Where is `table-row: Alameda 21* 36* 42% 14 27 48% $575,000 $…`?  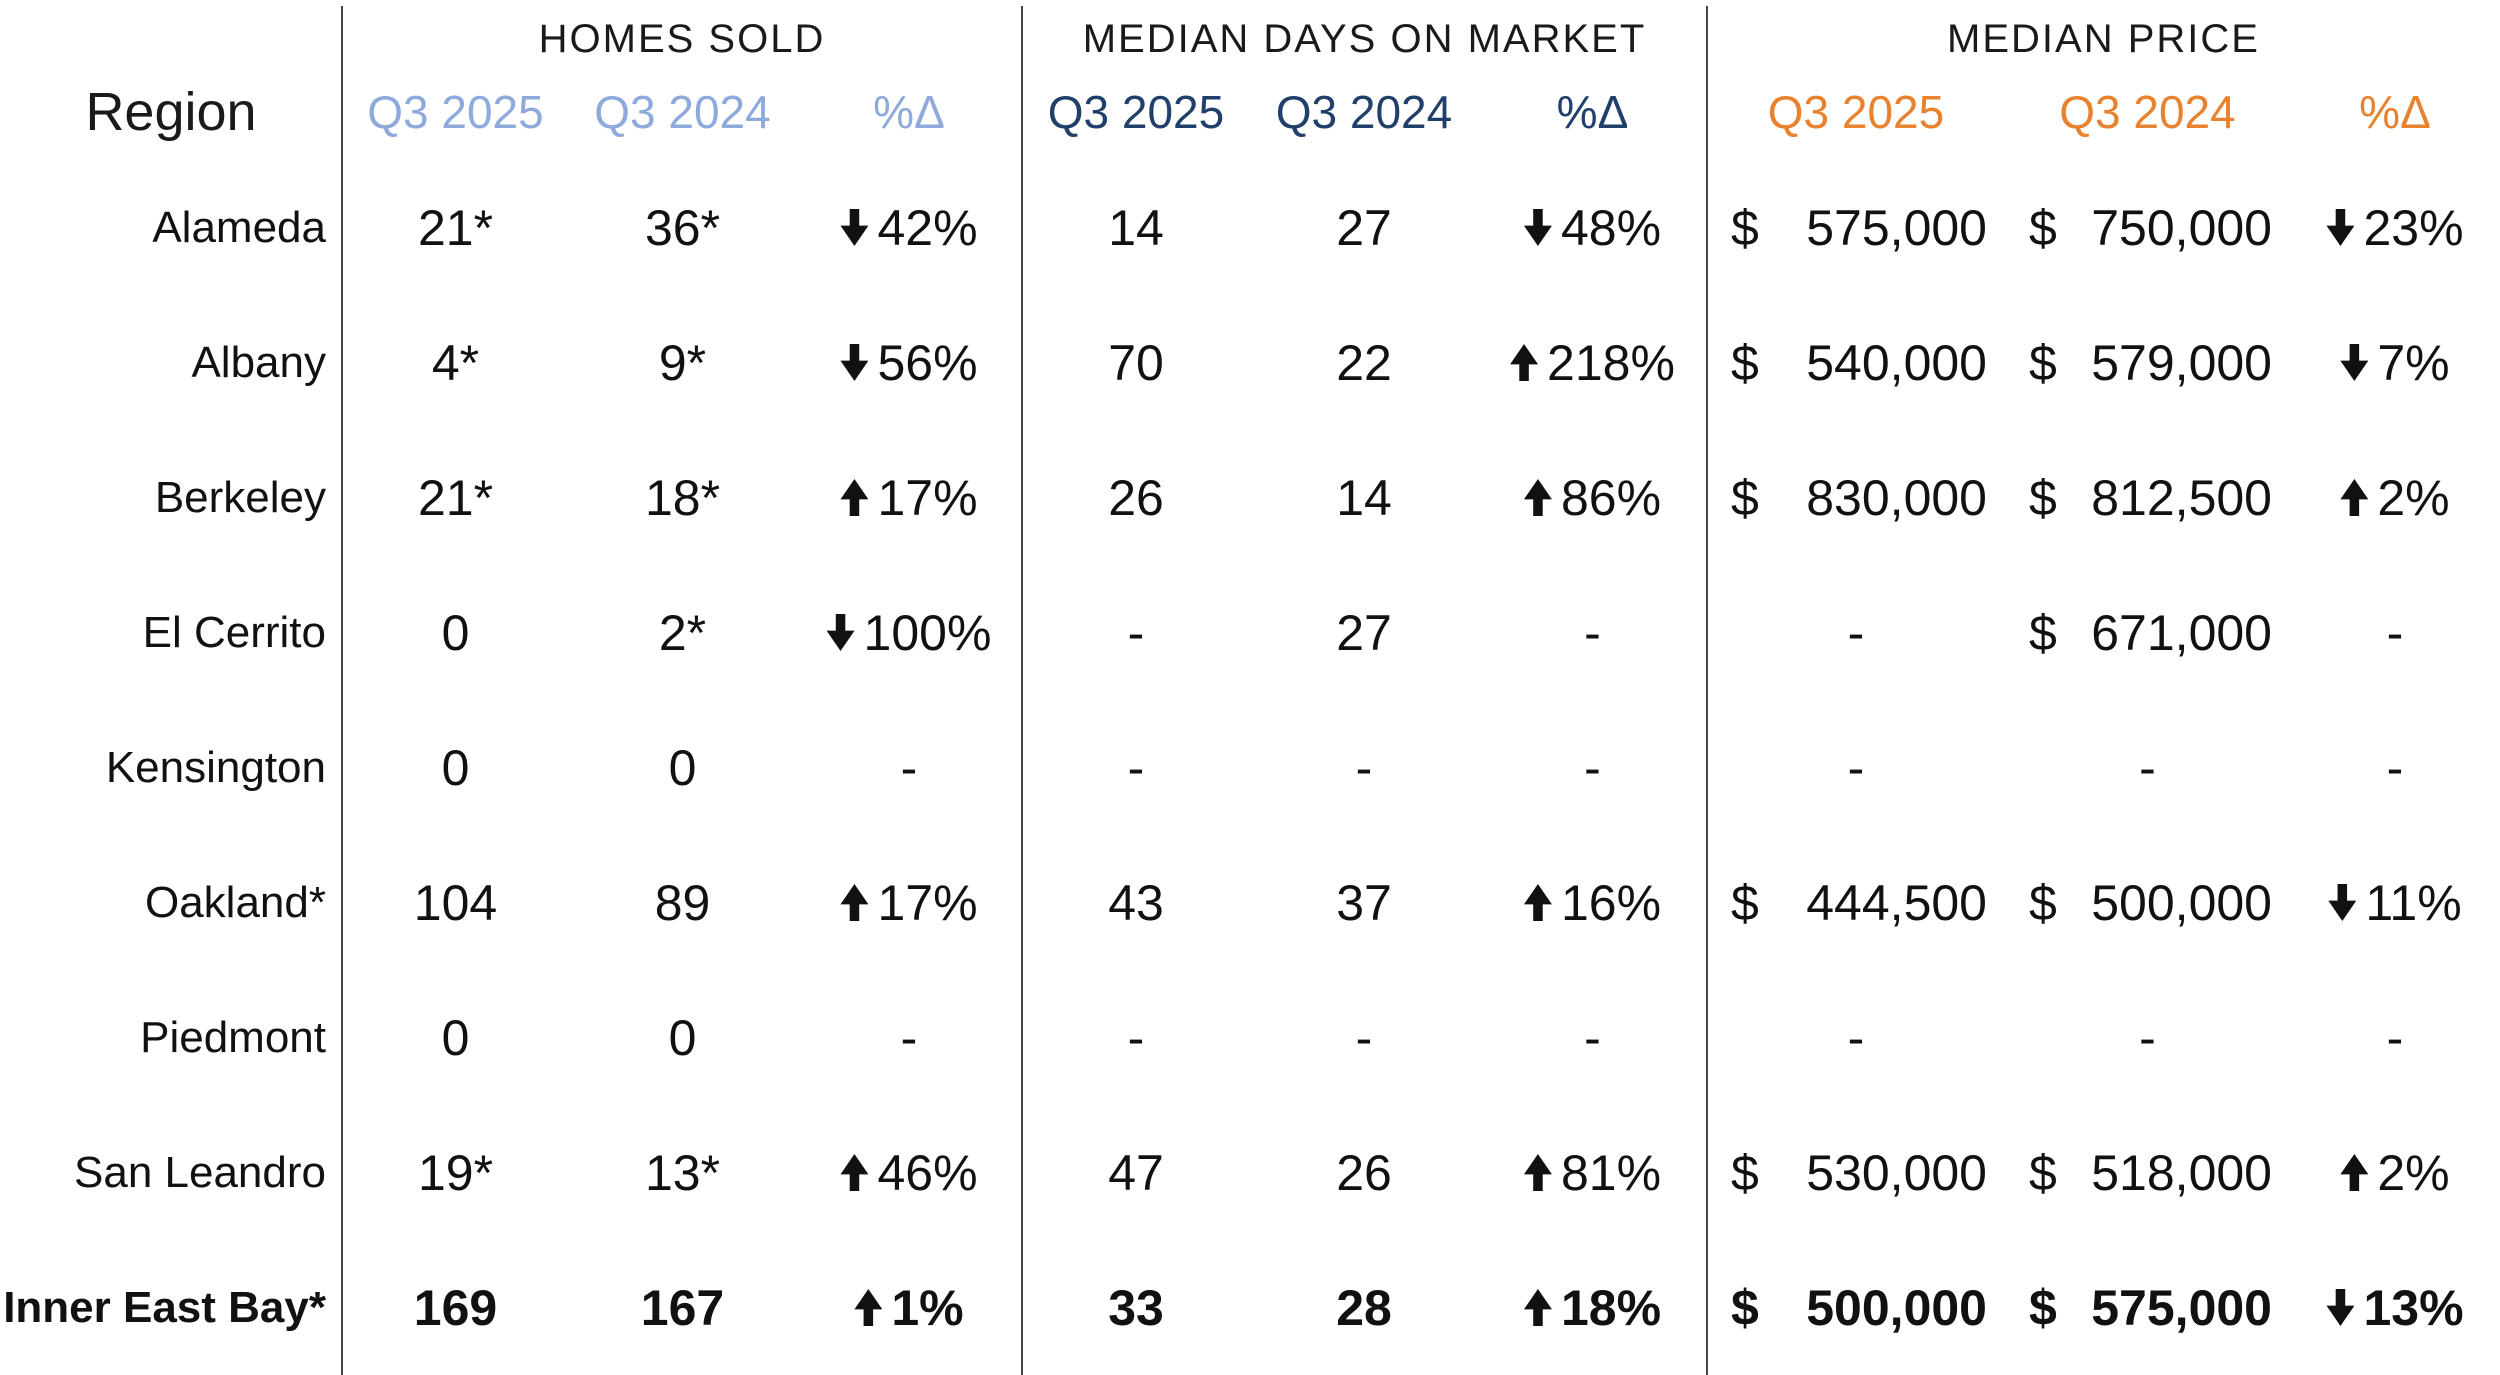 table-row: Alameda 21* 36* 42% 14 27 48% $575,000 $… is located at coordinates (1250, 227).